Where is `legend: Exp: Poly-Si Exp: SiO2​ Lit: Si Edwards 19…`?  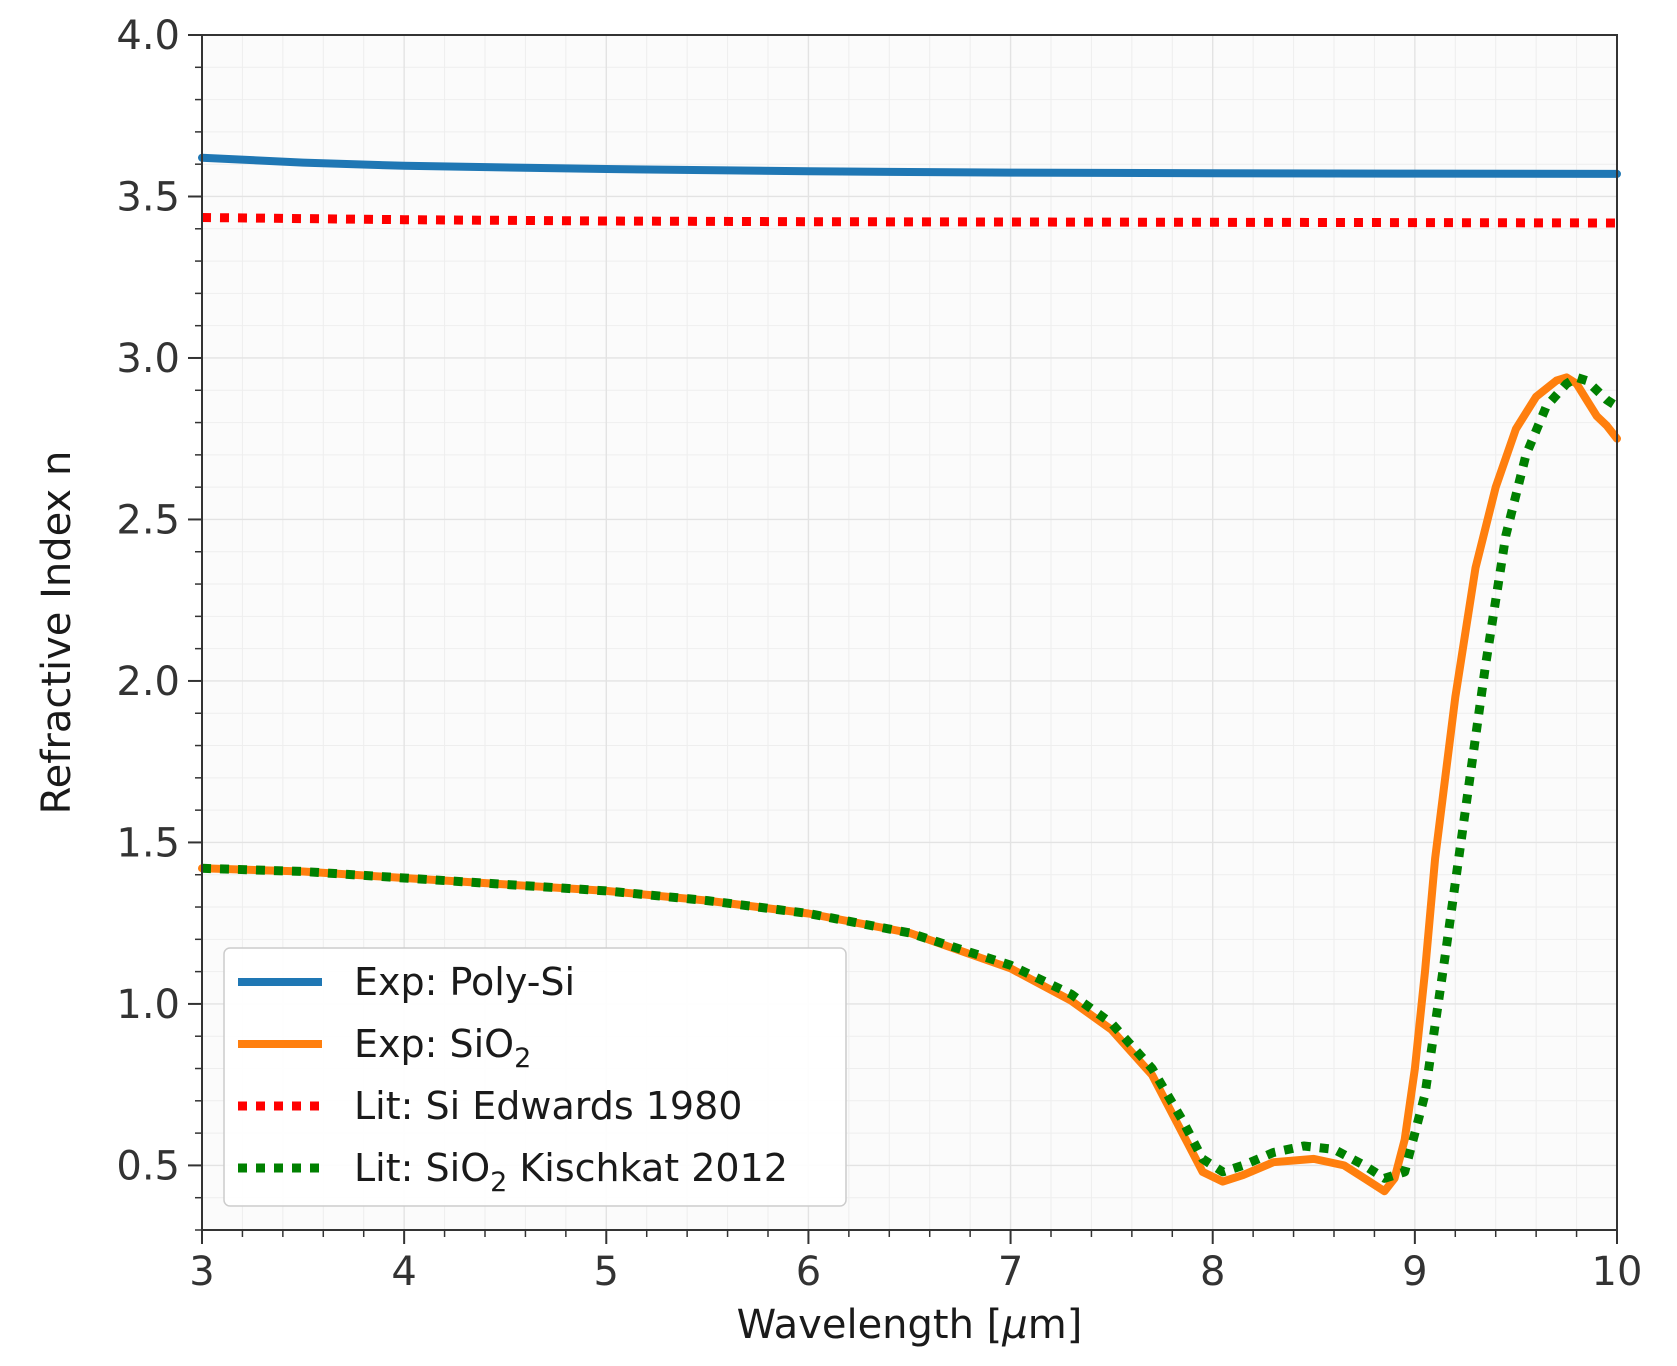 legend: Exp: Poly-Si Exp: SiO2​ Lit: Si Edwards 19… is located at coordinates (535, 1077).